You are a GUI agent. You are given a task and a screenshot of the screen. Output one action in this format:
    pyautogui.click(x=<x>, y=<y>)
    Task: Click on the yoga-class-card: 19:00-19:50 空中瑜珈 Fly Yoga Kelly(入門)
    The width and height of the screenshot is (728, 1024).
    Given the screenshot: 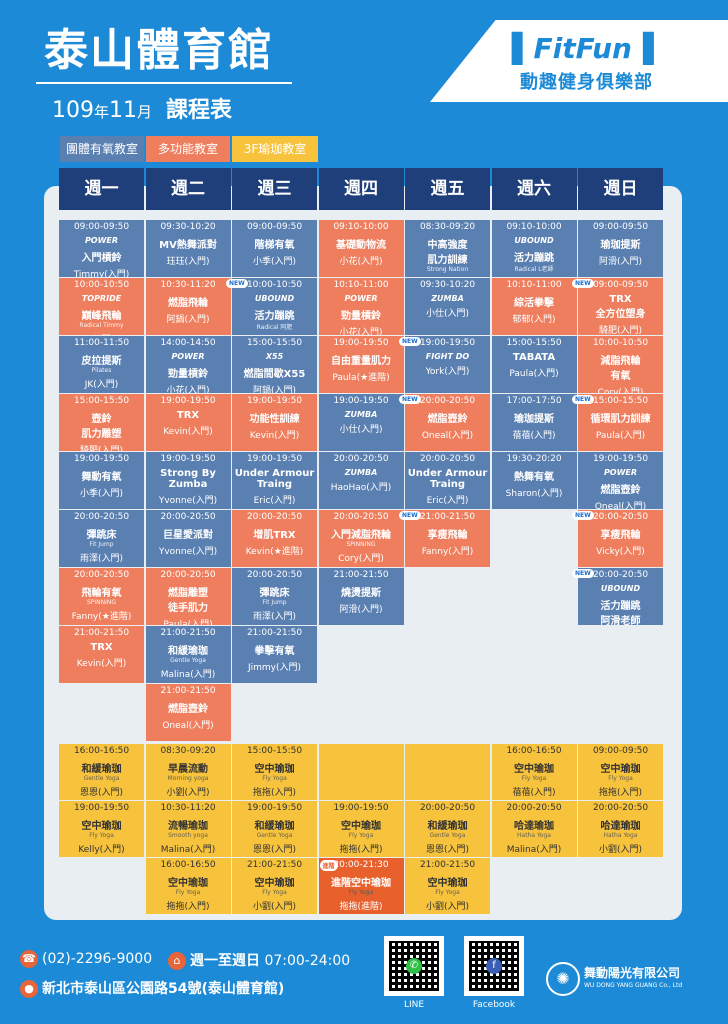 What is the action you would take?
    pyautogui.click(x=101, y=829)
    